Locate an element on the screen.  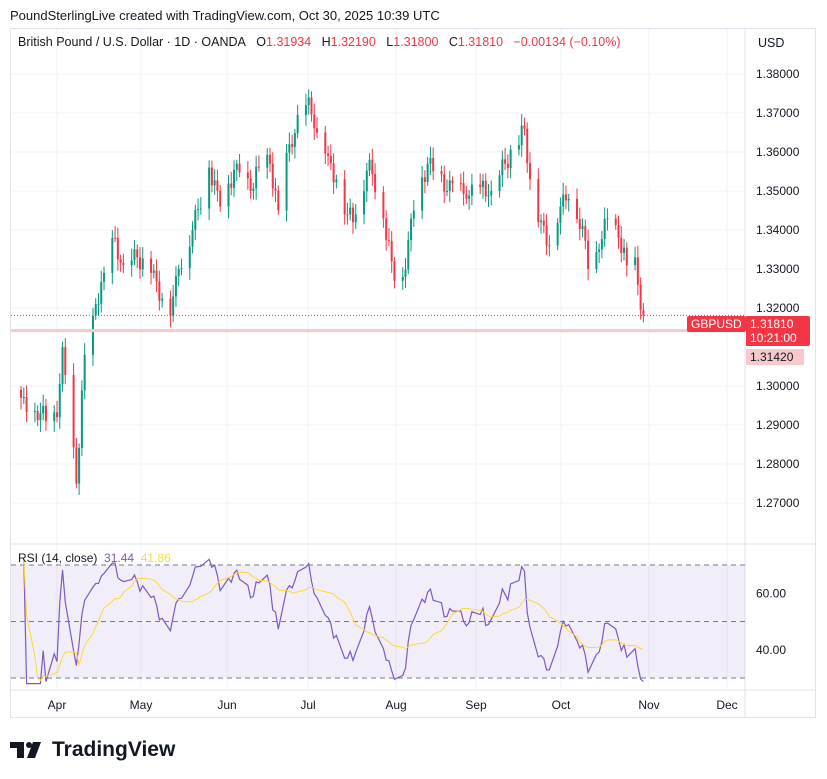
last-price: 1.31810 is located at coordinates (772, 324).